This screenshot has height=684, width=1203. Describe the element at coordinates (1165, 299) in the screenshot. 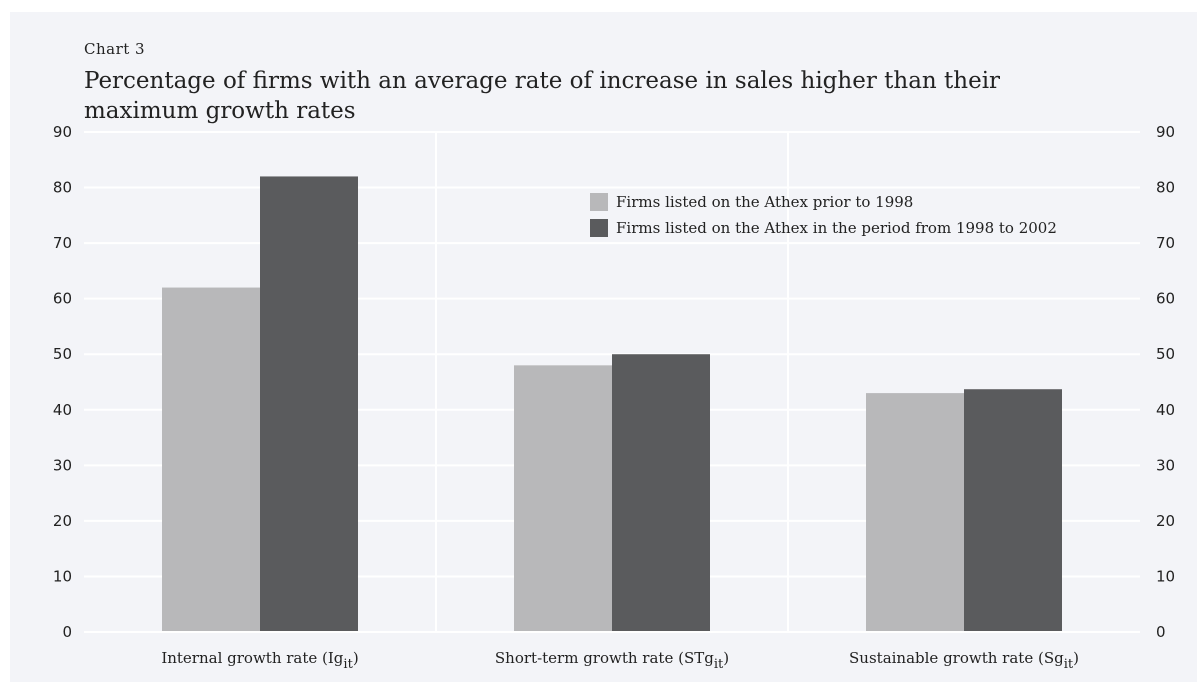

I see `y-tick-label-right: 60` at that location.